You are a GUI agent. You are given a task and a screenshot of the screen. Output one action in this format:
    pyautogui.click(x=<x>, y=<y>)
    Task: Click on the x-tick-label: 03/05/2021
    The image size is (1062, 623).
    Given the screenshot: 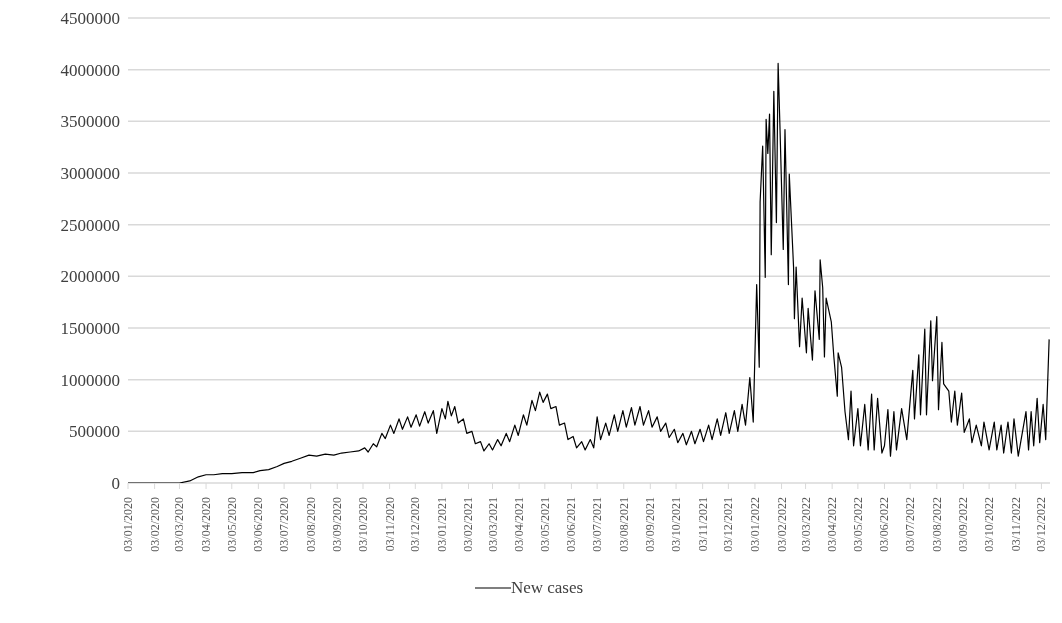 What is the action you would take?
    pyautogui.click(x=544, y=524)
    